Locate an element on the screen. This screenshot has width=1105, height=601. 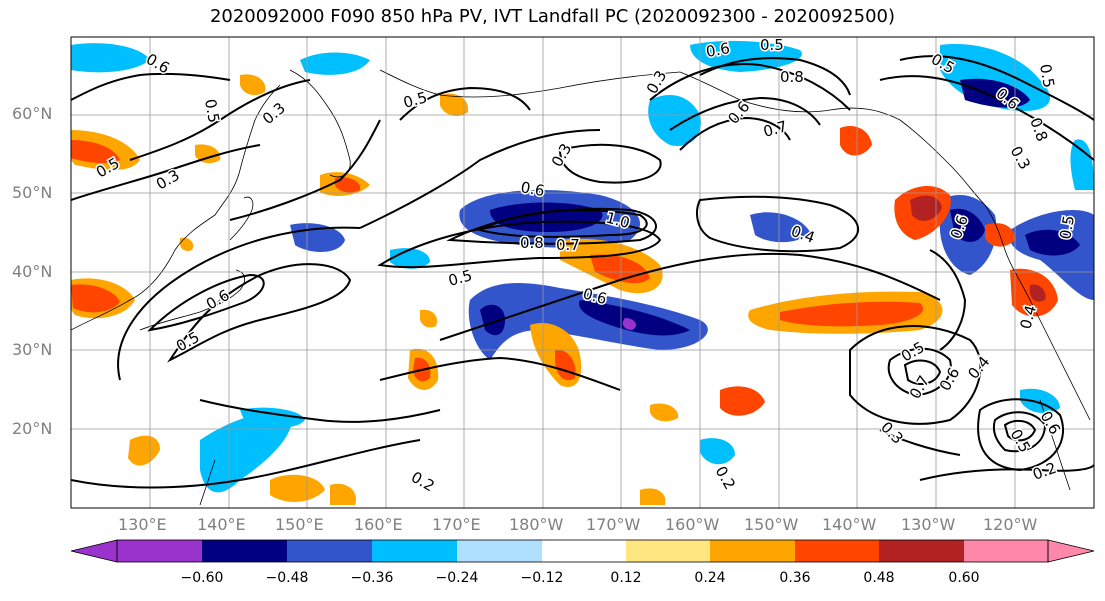
colorbar-tick-label: 0.12 is located at coordinates (626, 578).